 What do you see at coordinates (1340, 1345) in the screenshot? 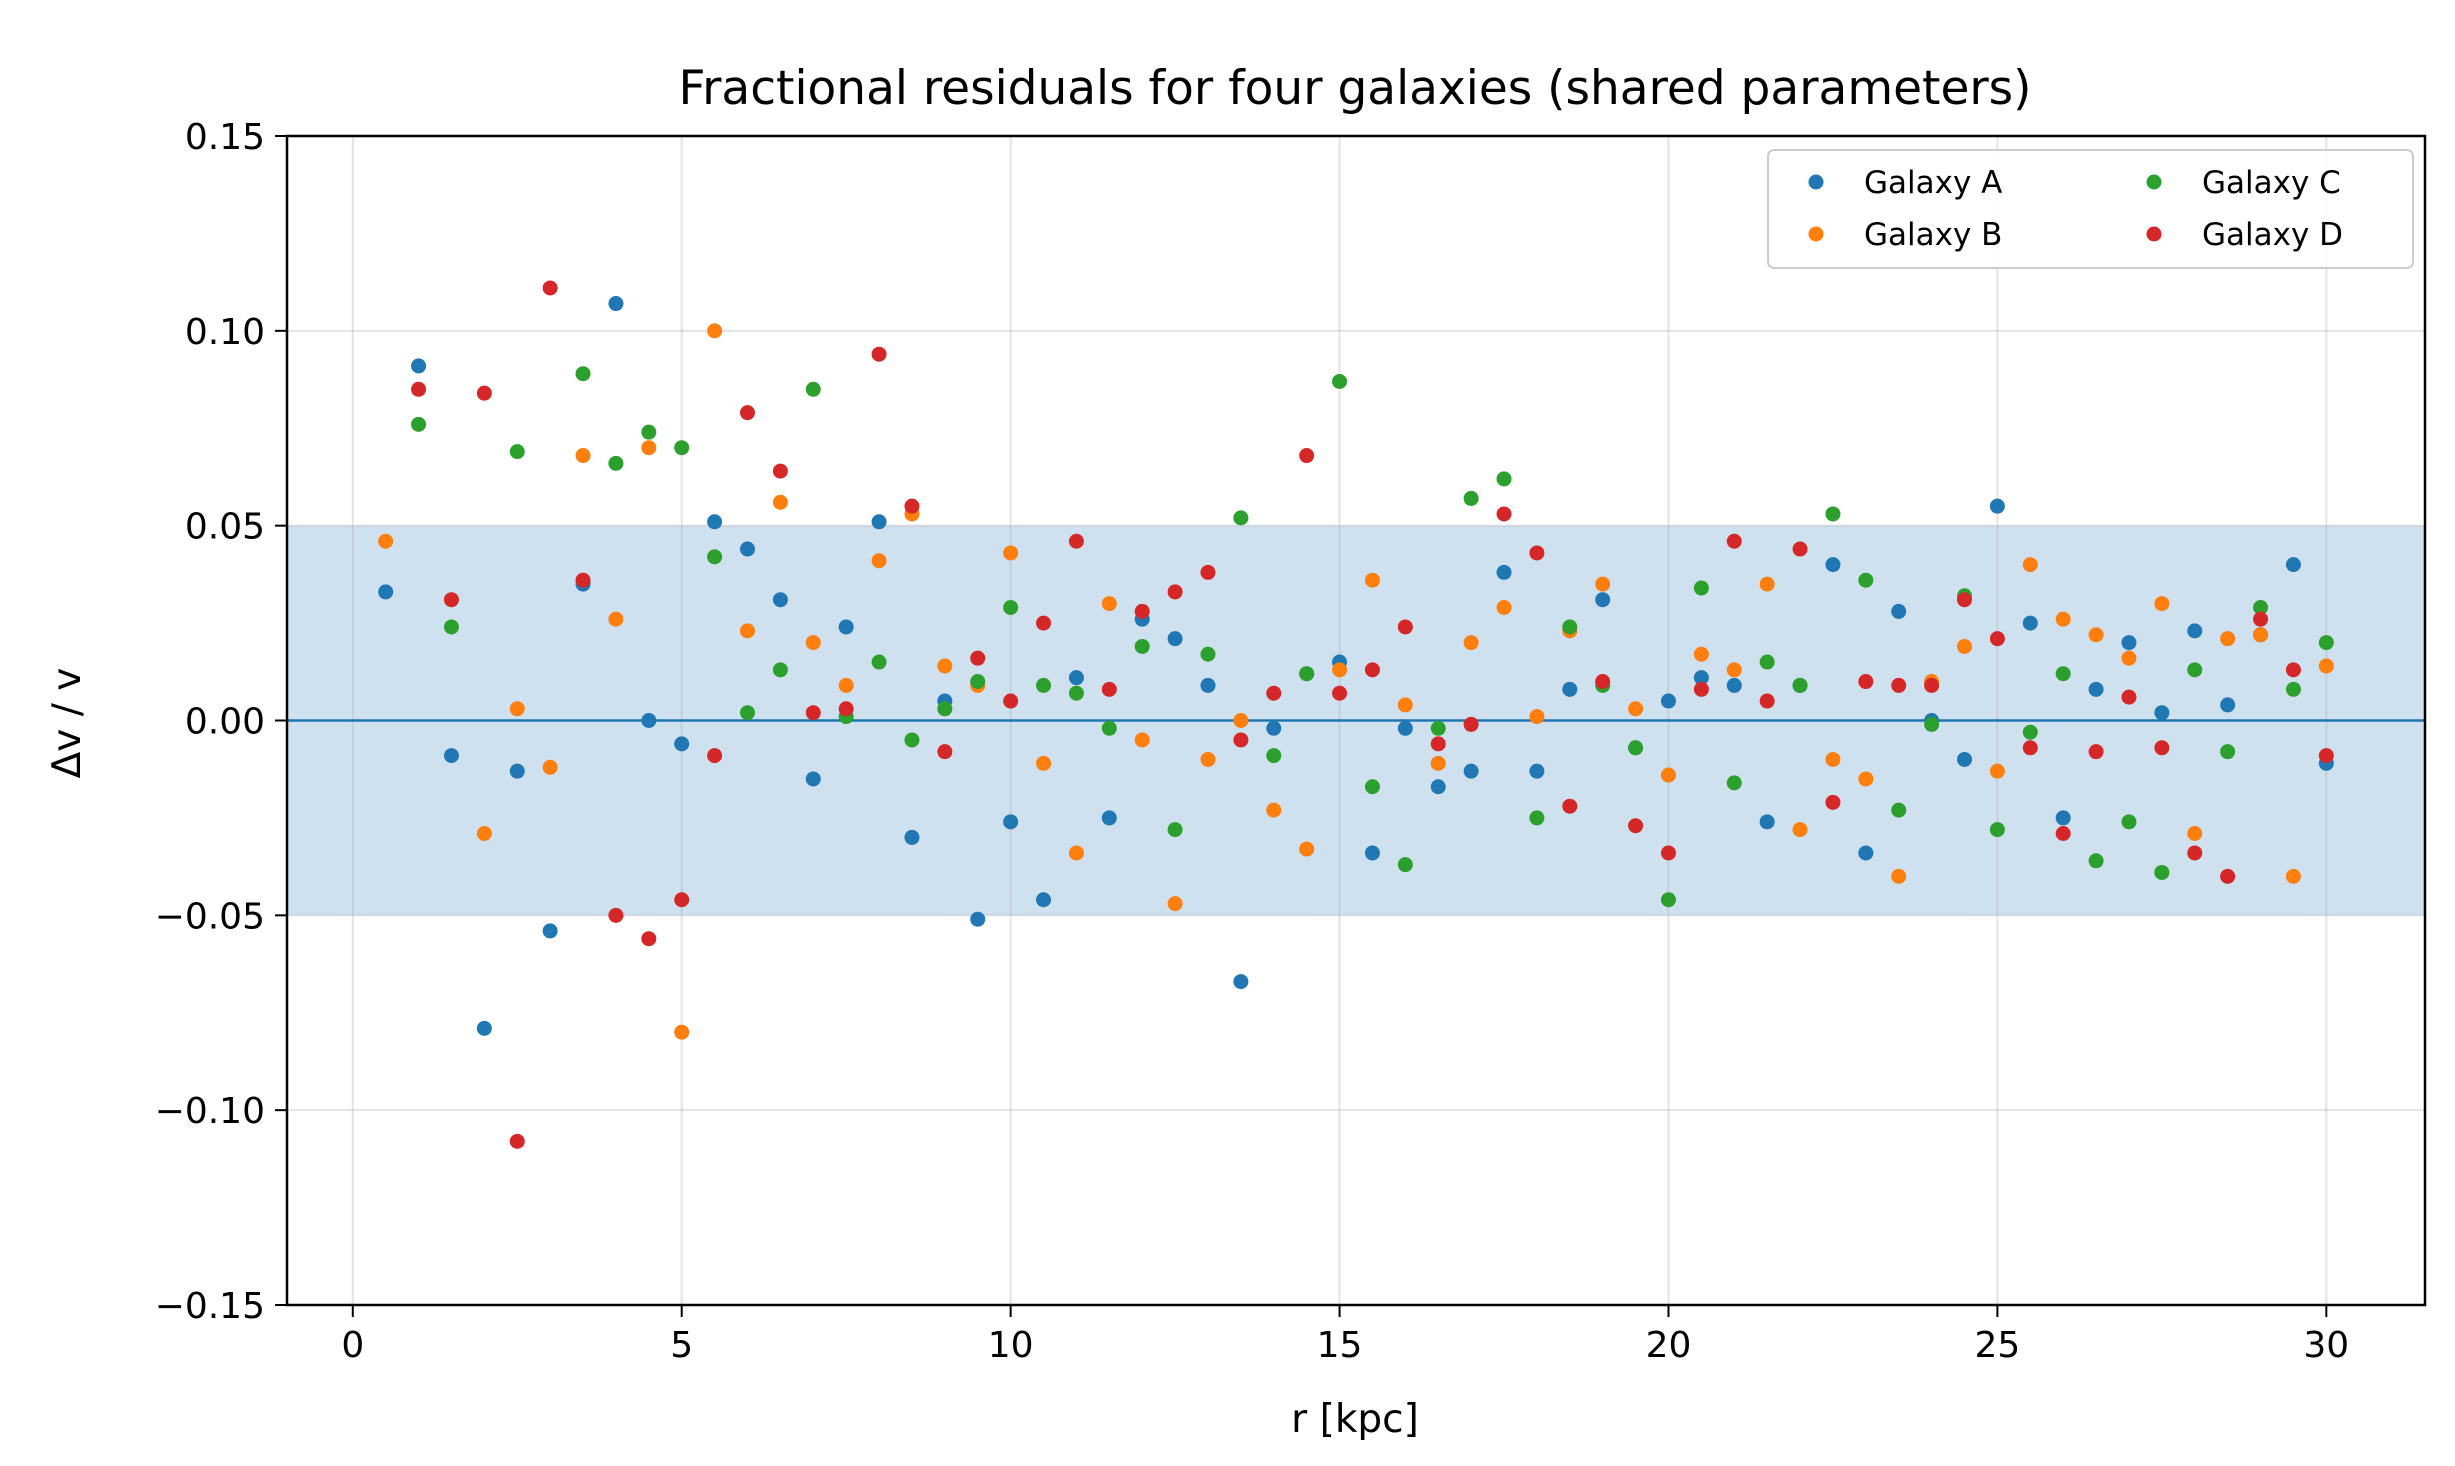
I see `x-tick-label: 15` at bounding box center [1340, 1345].